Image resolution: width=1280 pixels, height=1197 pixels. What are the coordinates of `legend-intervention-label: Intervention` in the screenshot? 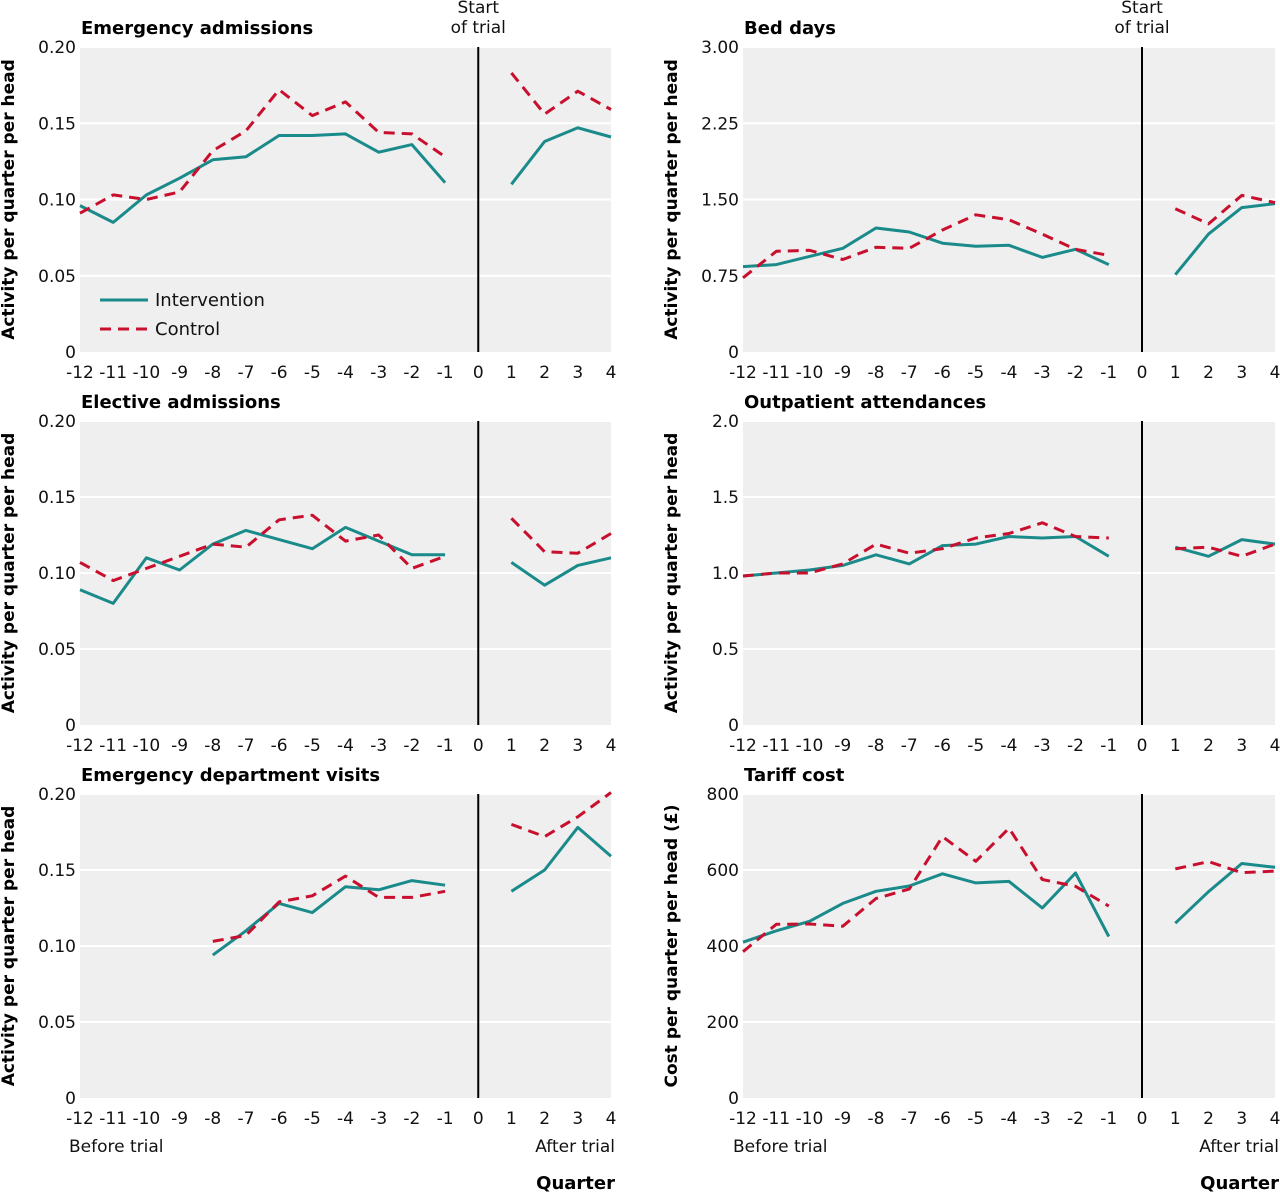 It's located at (210, 300).